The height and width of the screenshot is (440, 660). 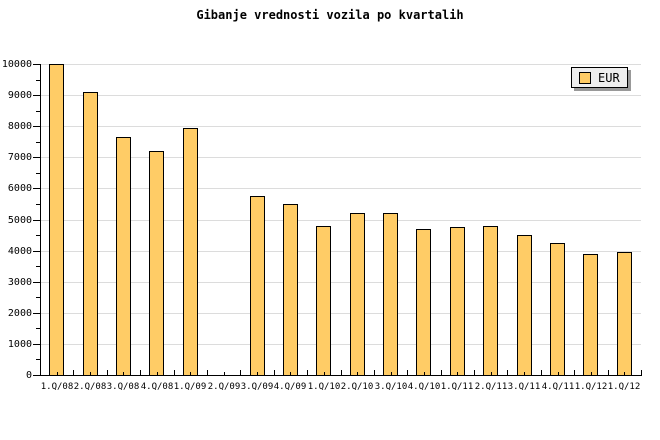 What do you see at coordinates (290, 387) in the screenshot?
I see `x-tick-label: 4.Q/09` at bounding box center [290, 387].